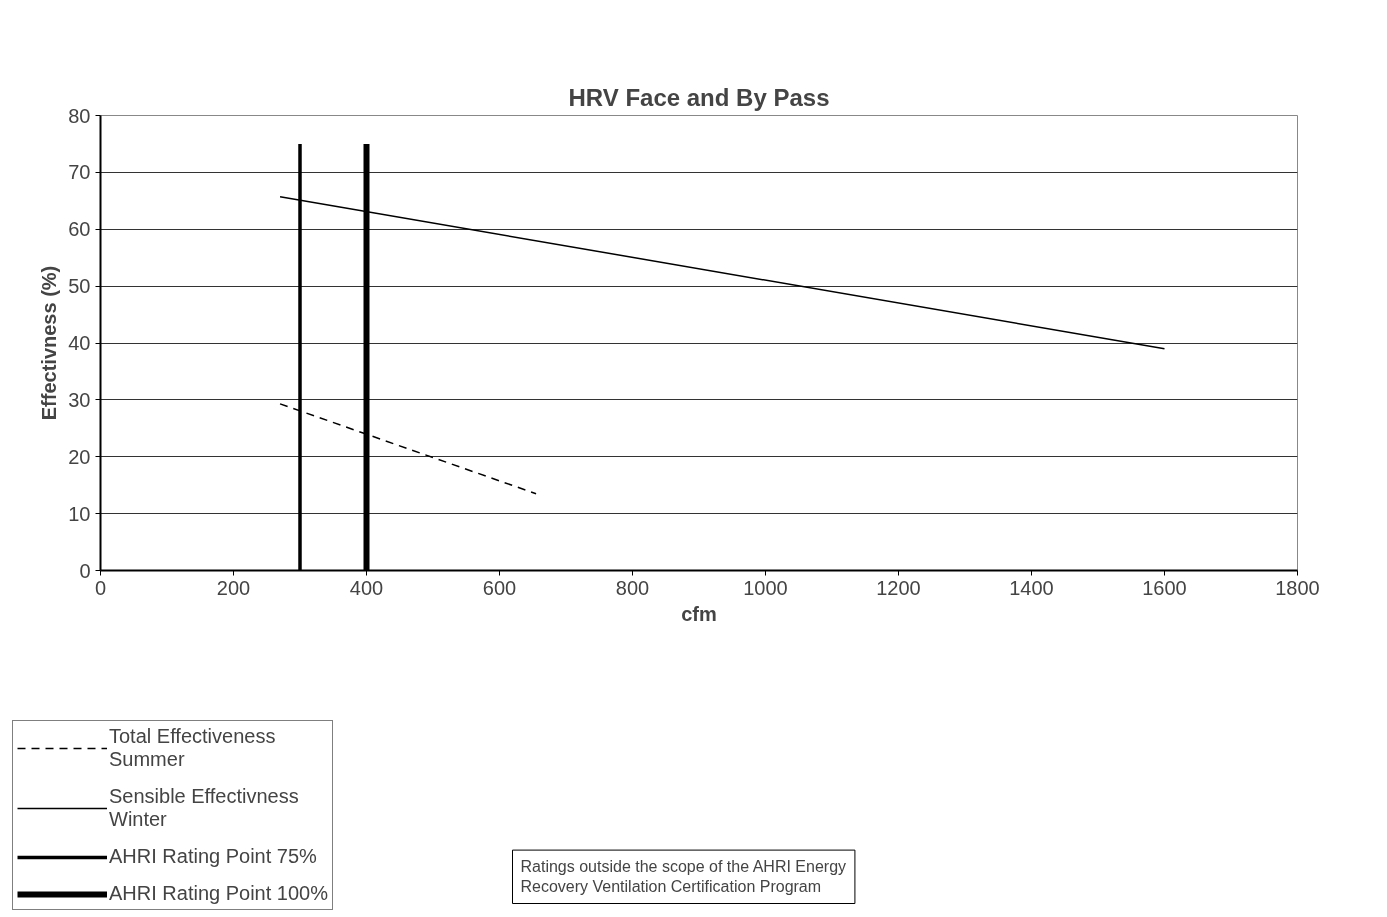 This screenshot has width=1387, height=917. Describe the element at coordinates (898, 587) in the screenshot. I see `x-tick-label: 1200` at that location.